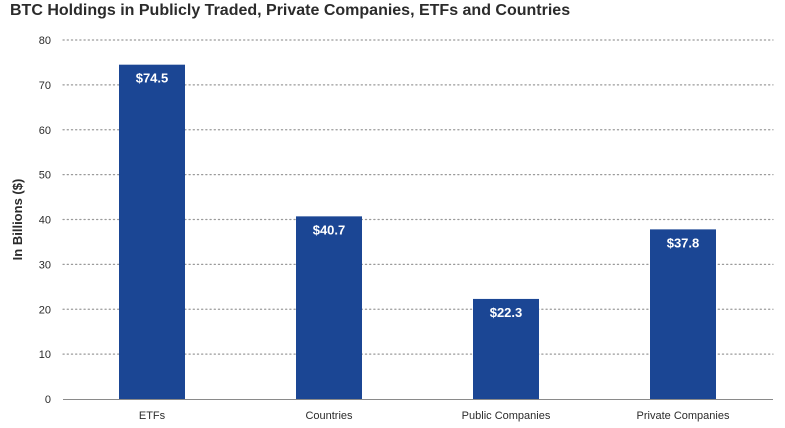 Image resolution: width=785 pixels, height=428 pixels. I want to click on y-axis-label: In Billions ($), so click(17, 220).